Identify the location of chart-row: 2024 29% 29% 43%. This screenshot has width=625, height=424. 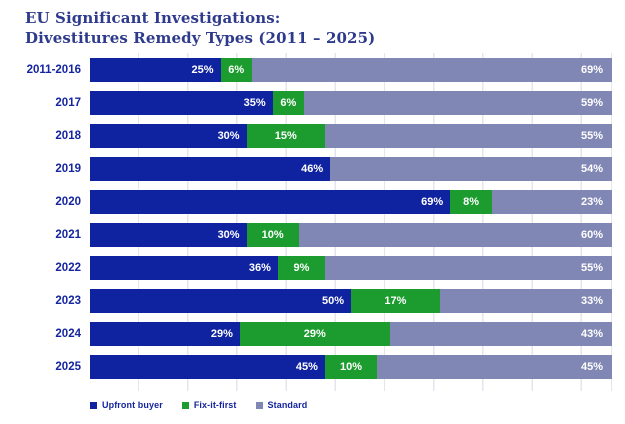
(312, 334).